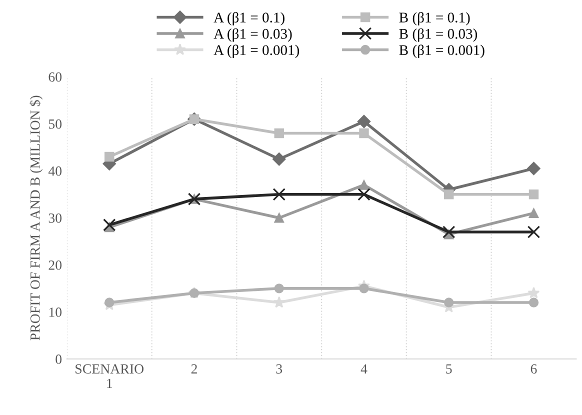 Image resolution: width=582 pixels, height=415 pixels. I want to click on legend-label: A (β1 = 0.03), so click(253, 35).